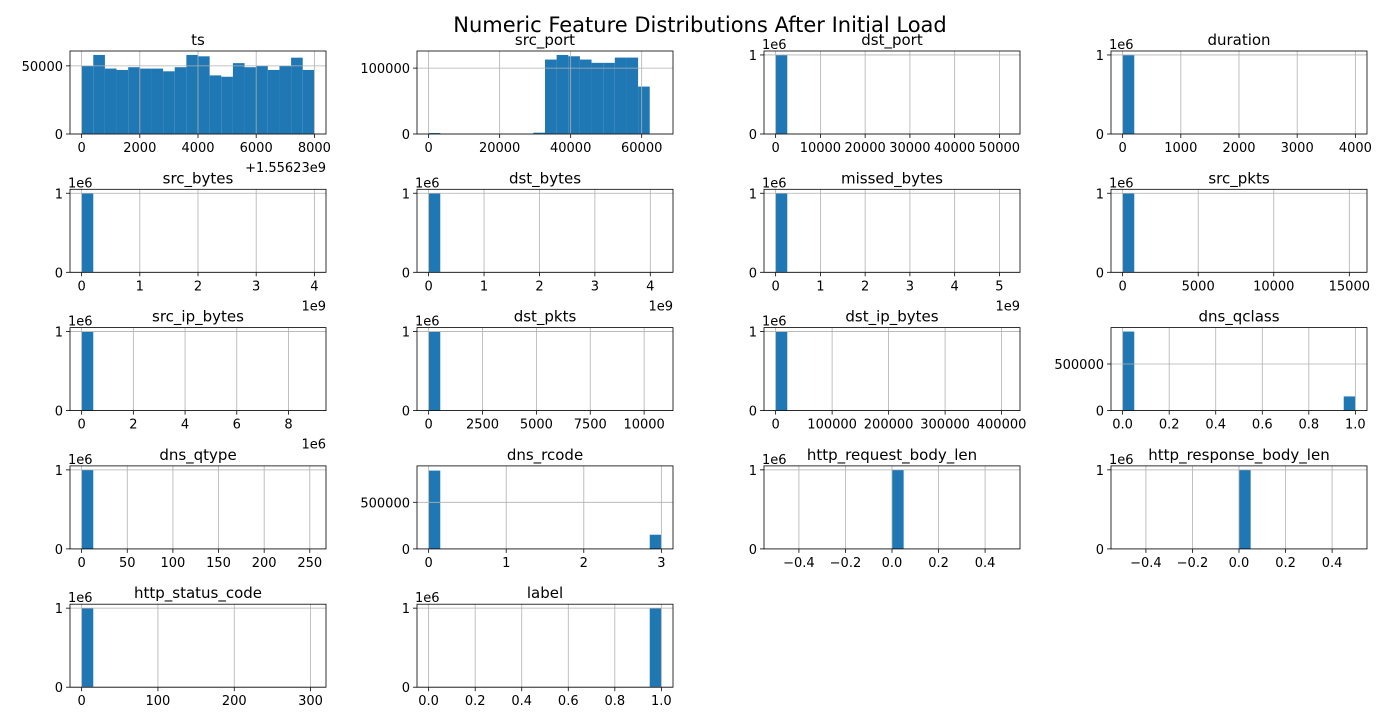  I want to click on subplot: 0 1 2 3 4 0 1 dst_bytes 1e6 1e9, so click(538, 241).